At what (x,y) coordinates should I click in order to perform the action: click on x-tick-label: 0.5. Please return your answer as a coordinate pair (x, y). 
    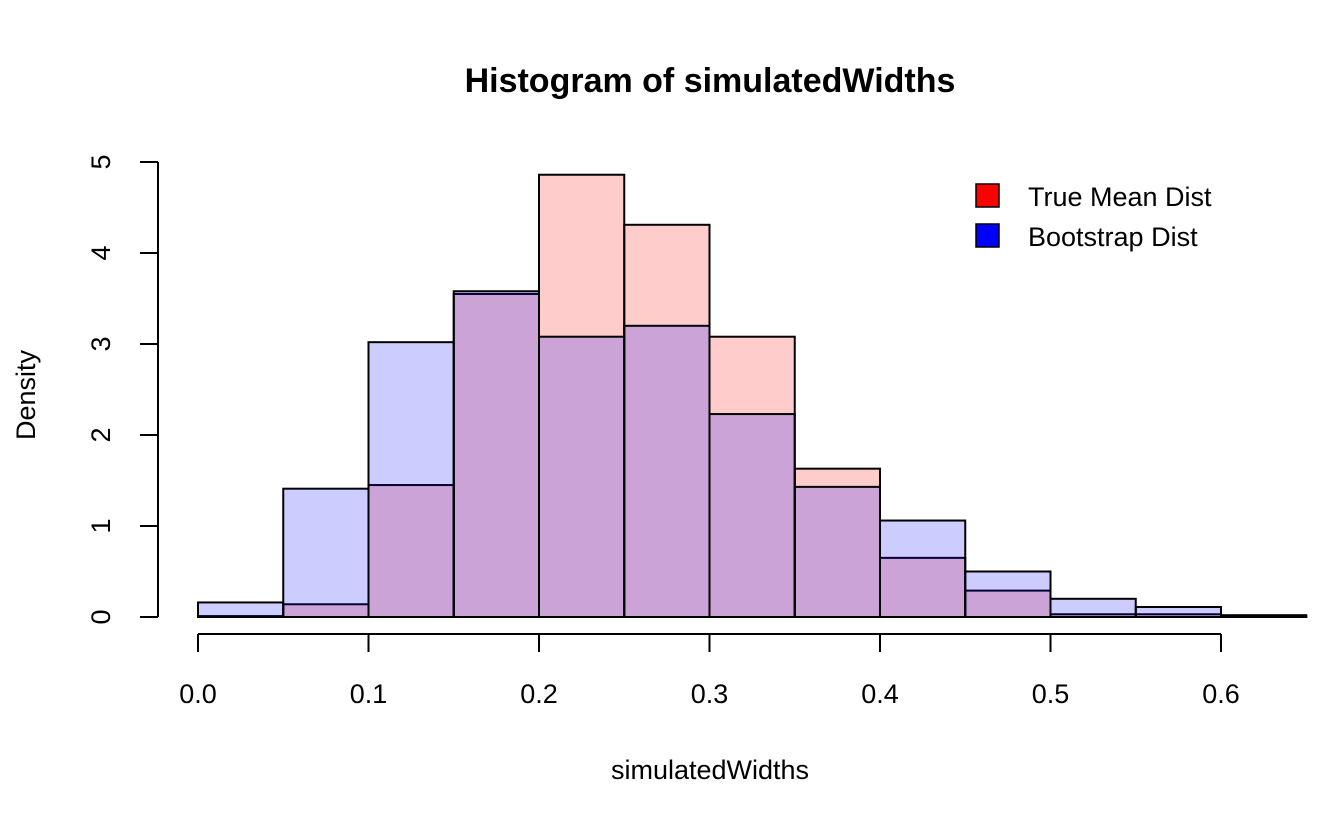
    Looking at the image, I should click on (1051, 694).